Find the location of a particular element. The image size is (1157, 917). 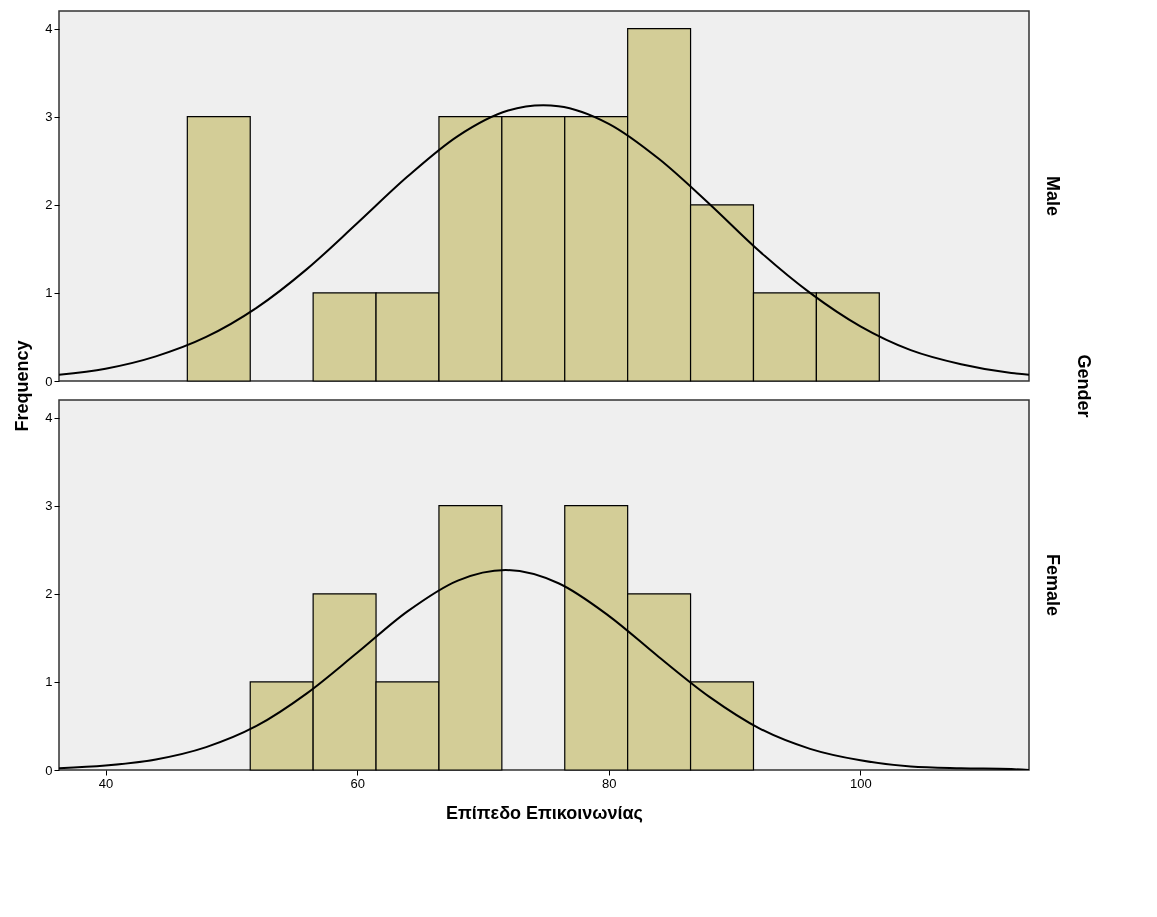

y2-axis-title: Male is located at coordinates (1053, 196).